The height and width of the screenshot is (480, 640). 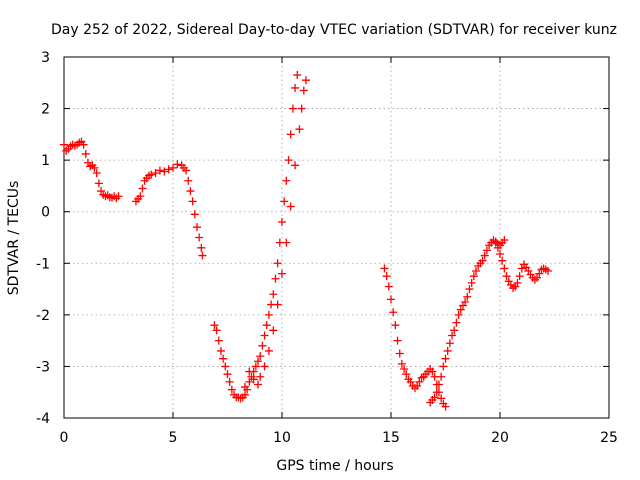 I want to click on x-tick-label: 20, so click(x=500, y=438).